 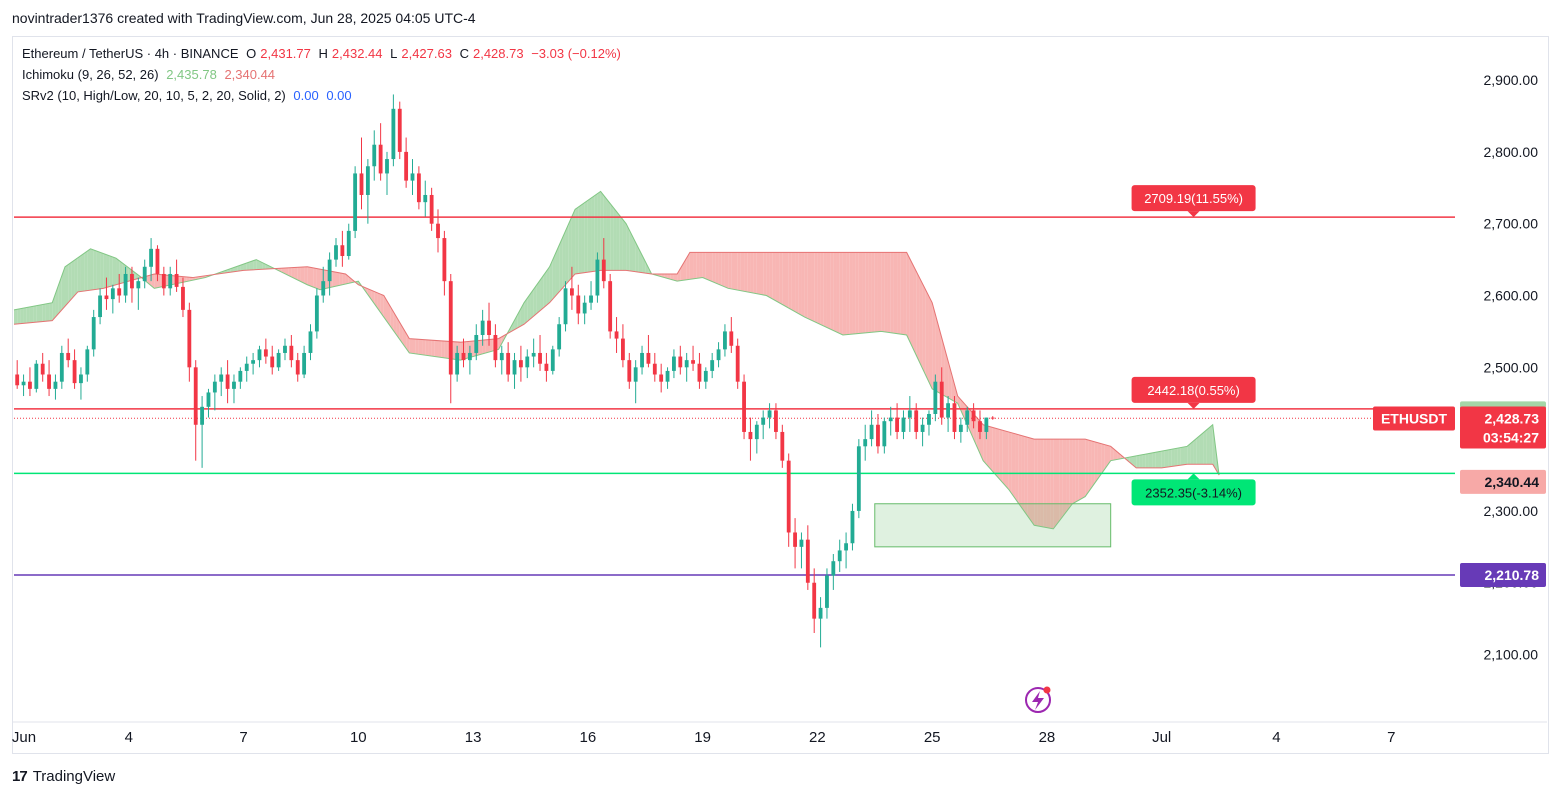 I want to click on footer-brand: 17 TradingView, so click(x=63, y=776).